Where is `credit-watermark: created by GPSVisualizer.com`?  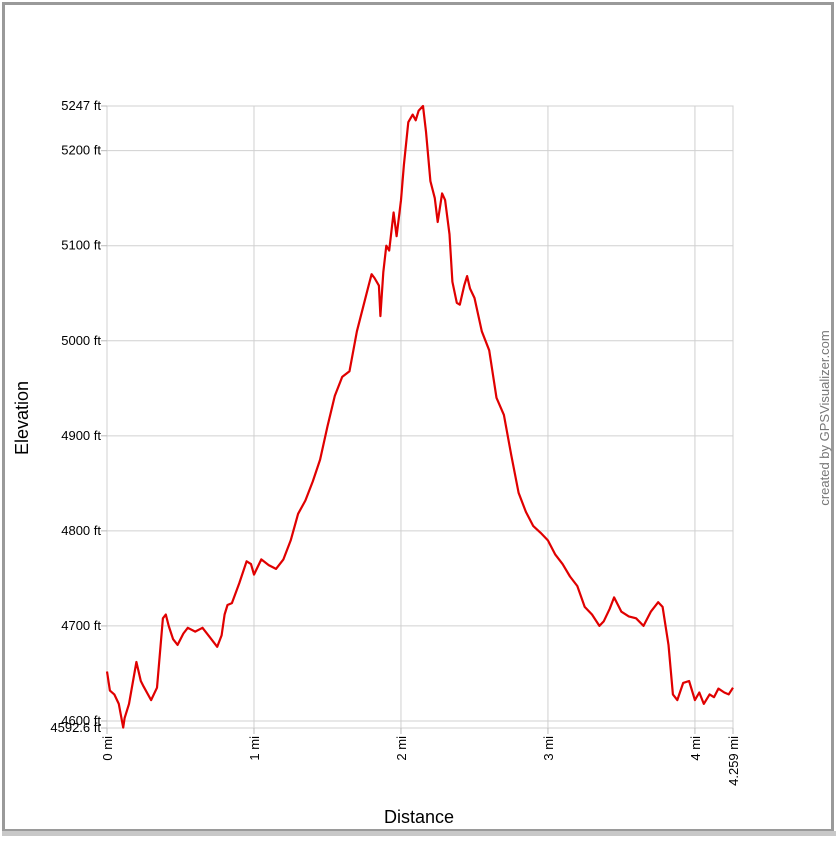 credit-watermark: created by GPSVisualizer.com is located at coordinates (824, 417).